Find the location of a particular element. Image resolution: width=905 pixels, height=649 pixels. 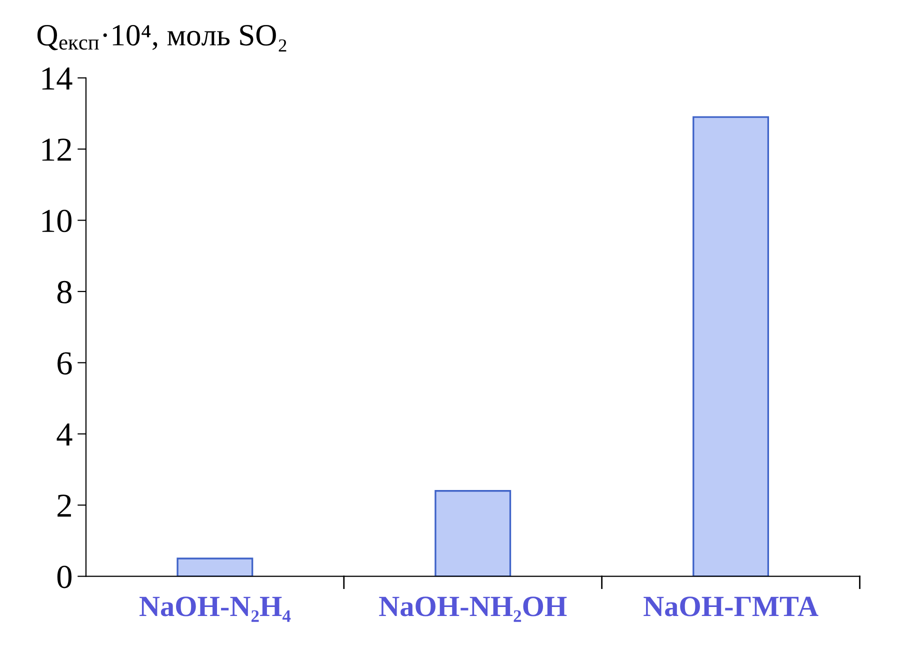

y-tick-label: 2 is located at coordinates (64, 505).